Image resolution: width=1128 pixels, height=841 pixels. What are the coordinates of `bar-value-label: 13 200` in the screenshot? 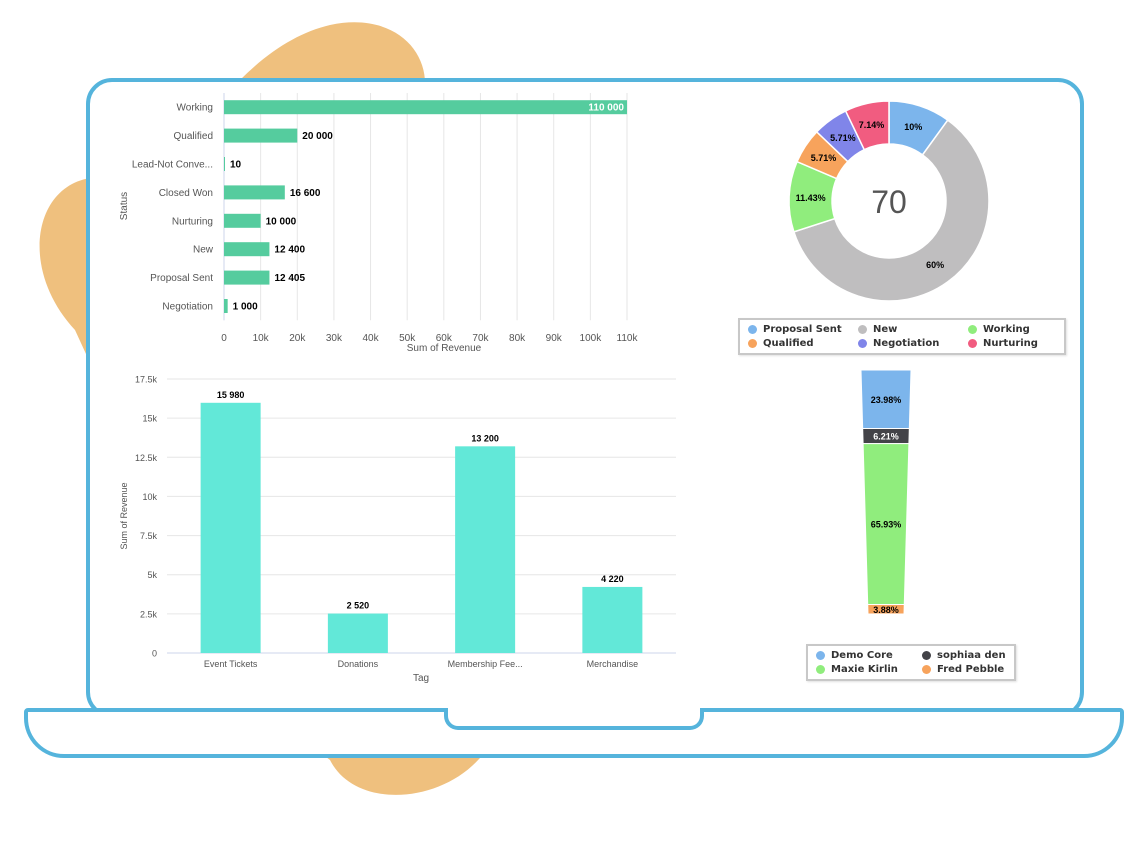 It's located at (485, 438).